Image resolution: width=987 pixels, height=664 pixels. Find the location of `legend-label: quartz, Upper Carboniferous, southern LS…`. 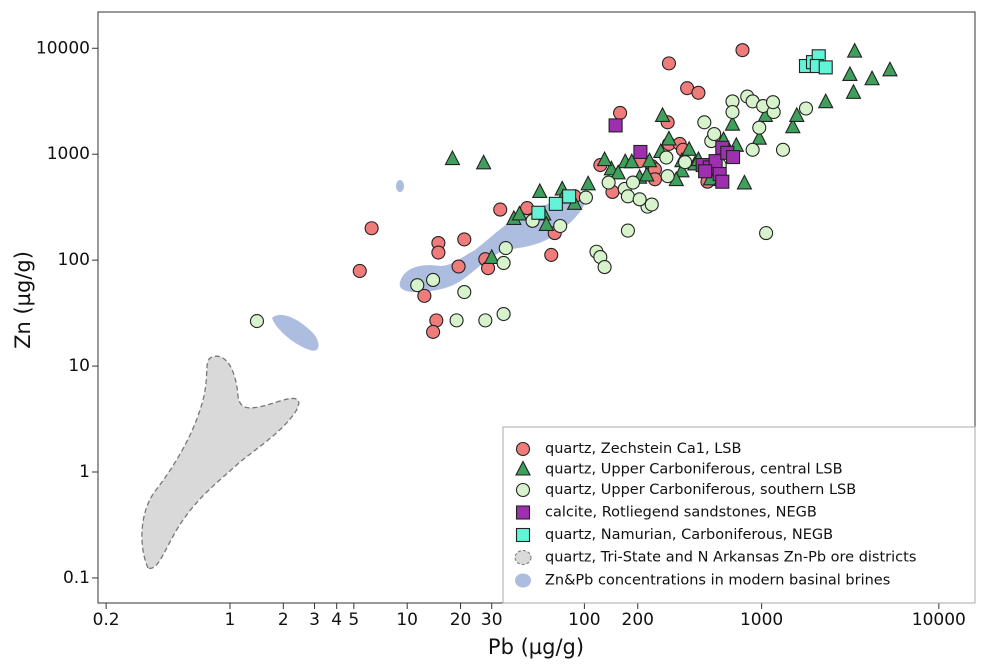

legend-label: quartz, Upper Carboniferous, southern LS… is located at coordinates (700, 490).